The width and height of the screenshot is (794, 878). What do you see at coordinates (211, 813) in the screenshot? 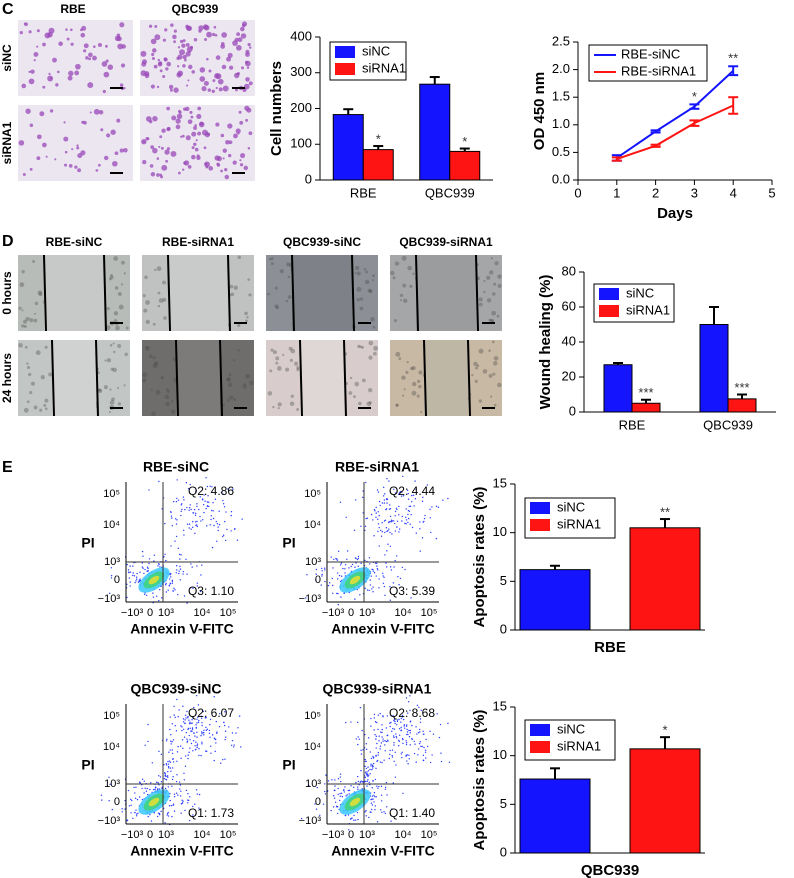
I see `quadrant-label: Q1: 1.73` at bounding box center [211, 813].